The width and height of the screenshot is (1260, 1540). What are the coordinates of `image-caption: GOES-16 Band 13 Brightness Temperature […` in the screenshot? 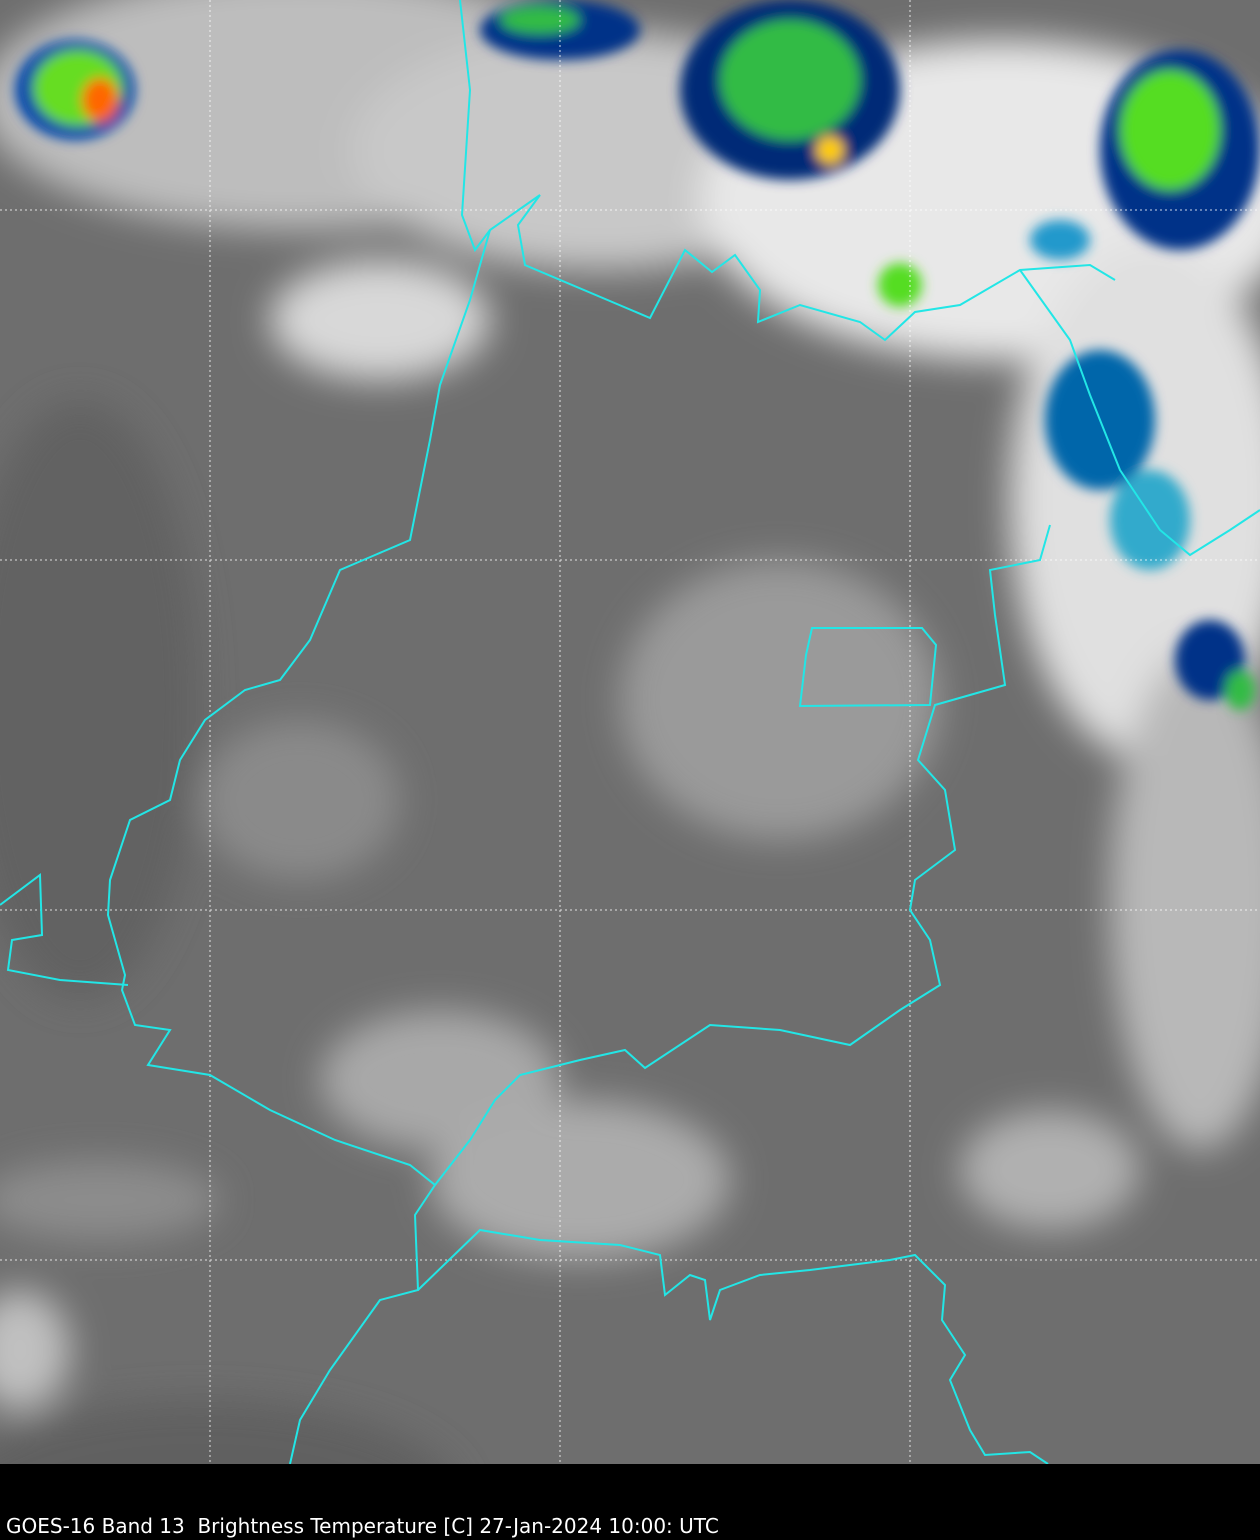 It's located at (362, 1526).